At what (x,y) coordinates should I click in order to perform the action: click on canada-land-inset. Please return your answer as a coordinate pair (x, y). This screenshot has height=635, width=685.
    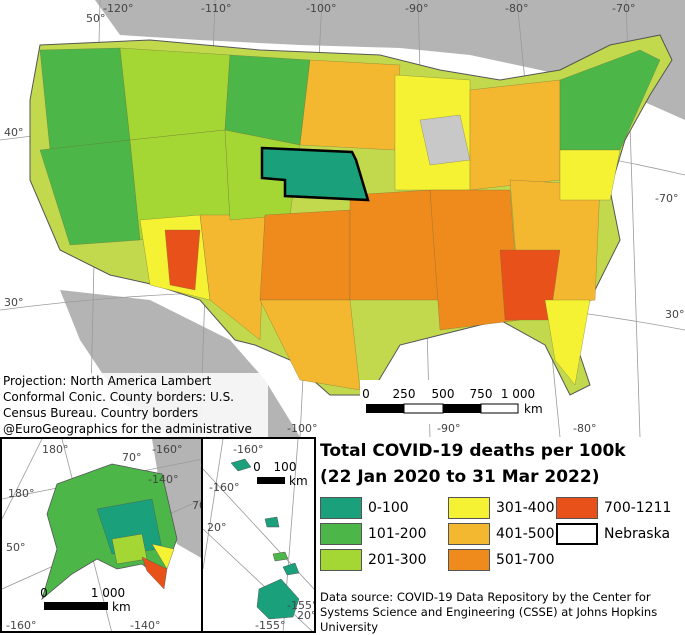
    Looking at the image, I should click on (176, 498).